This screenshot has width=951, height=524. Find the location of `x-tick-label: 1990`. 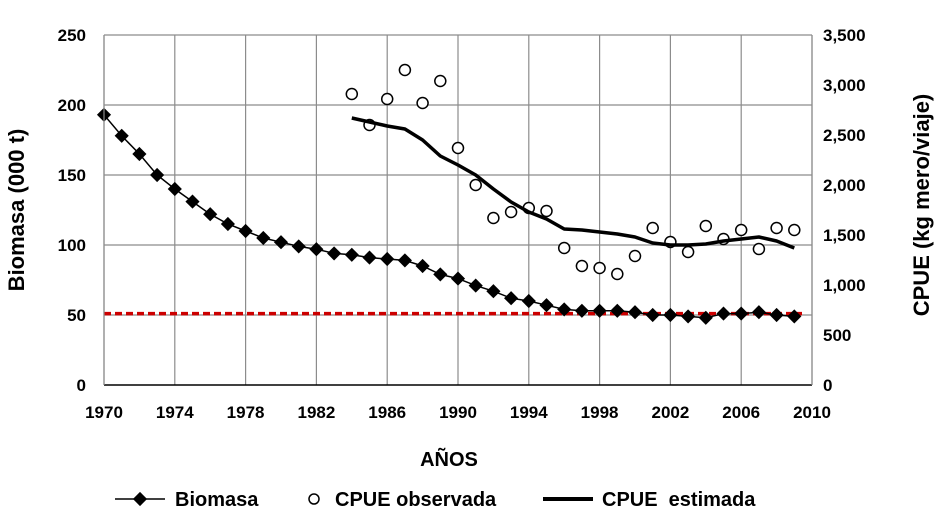

x-tick-label: 1990 is located at coordinates (458, 412).